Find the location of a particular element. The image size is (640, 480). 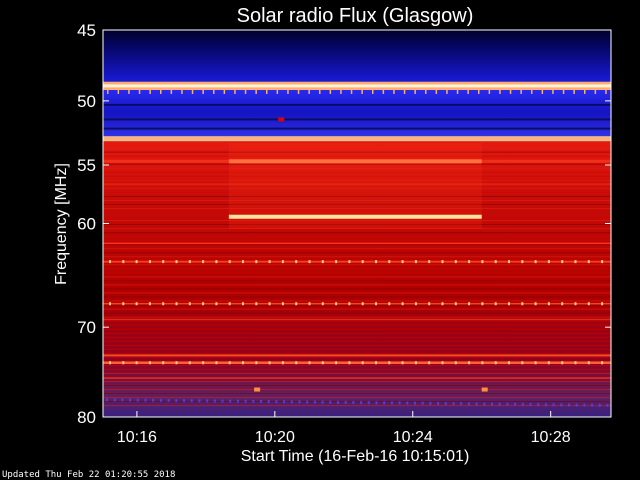

bright-line-core is located at coordinates (357, 86).